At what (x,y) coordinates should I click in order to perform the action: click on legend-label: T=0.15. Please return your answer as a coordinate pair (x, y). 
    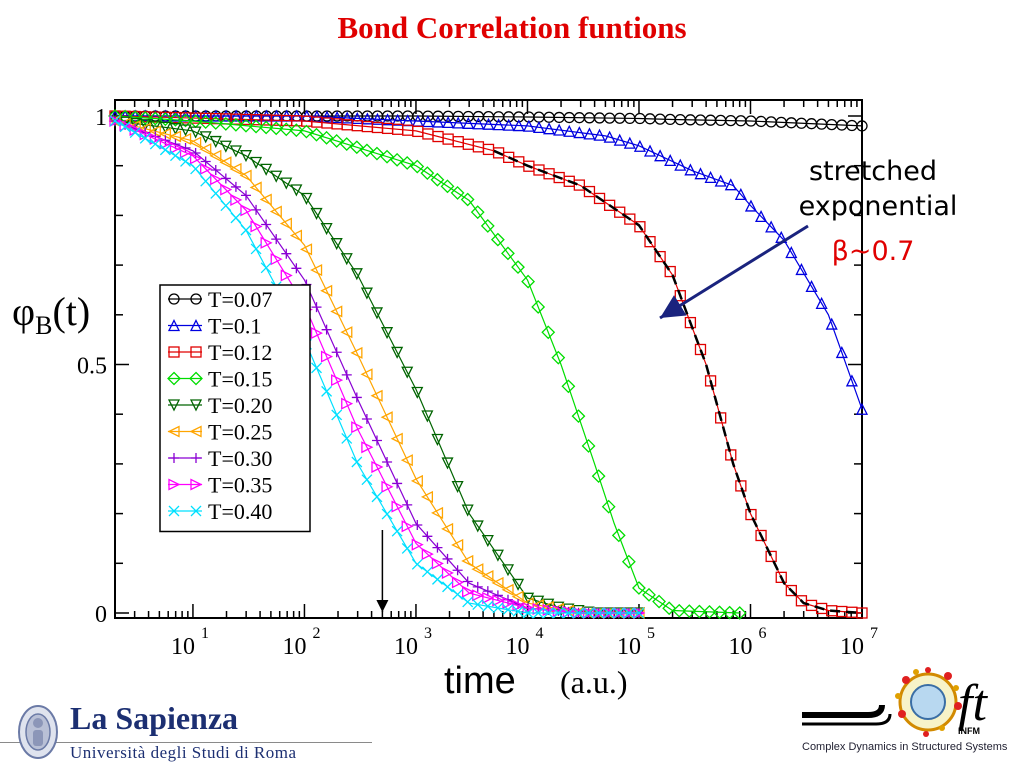
    Looking at the image, I should click on (240, 379).